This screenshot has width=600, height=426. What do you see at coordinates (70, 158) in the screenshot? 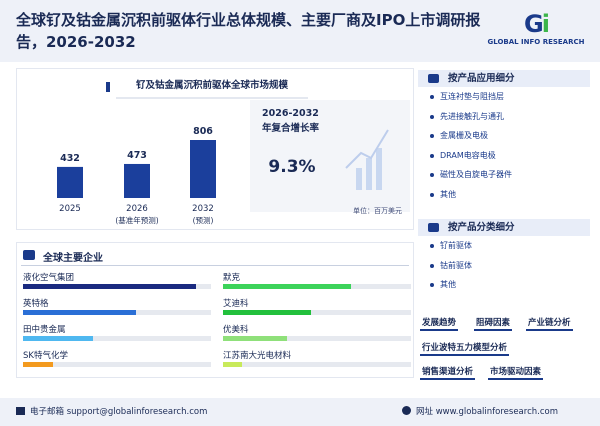
I see `value-label: 432` at bounding box center [70, 158].